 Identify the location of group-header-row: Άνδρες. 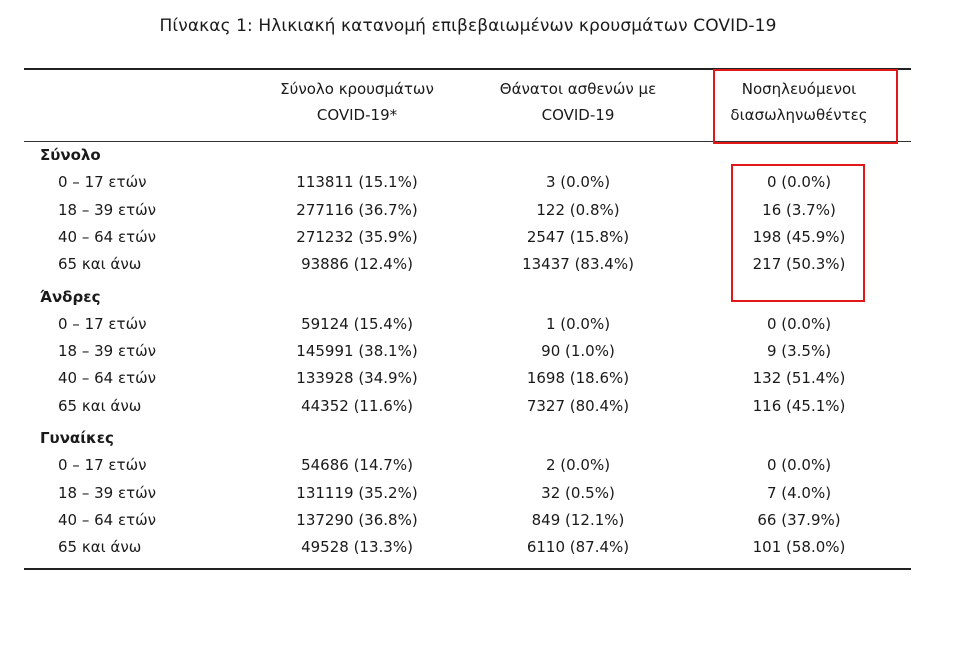
(478, 301).